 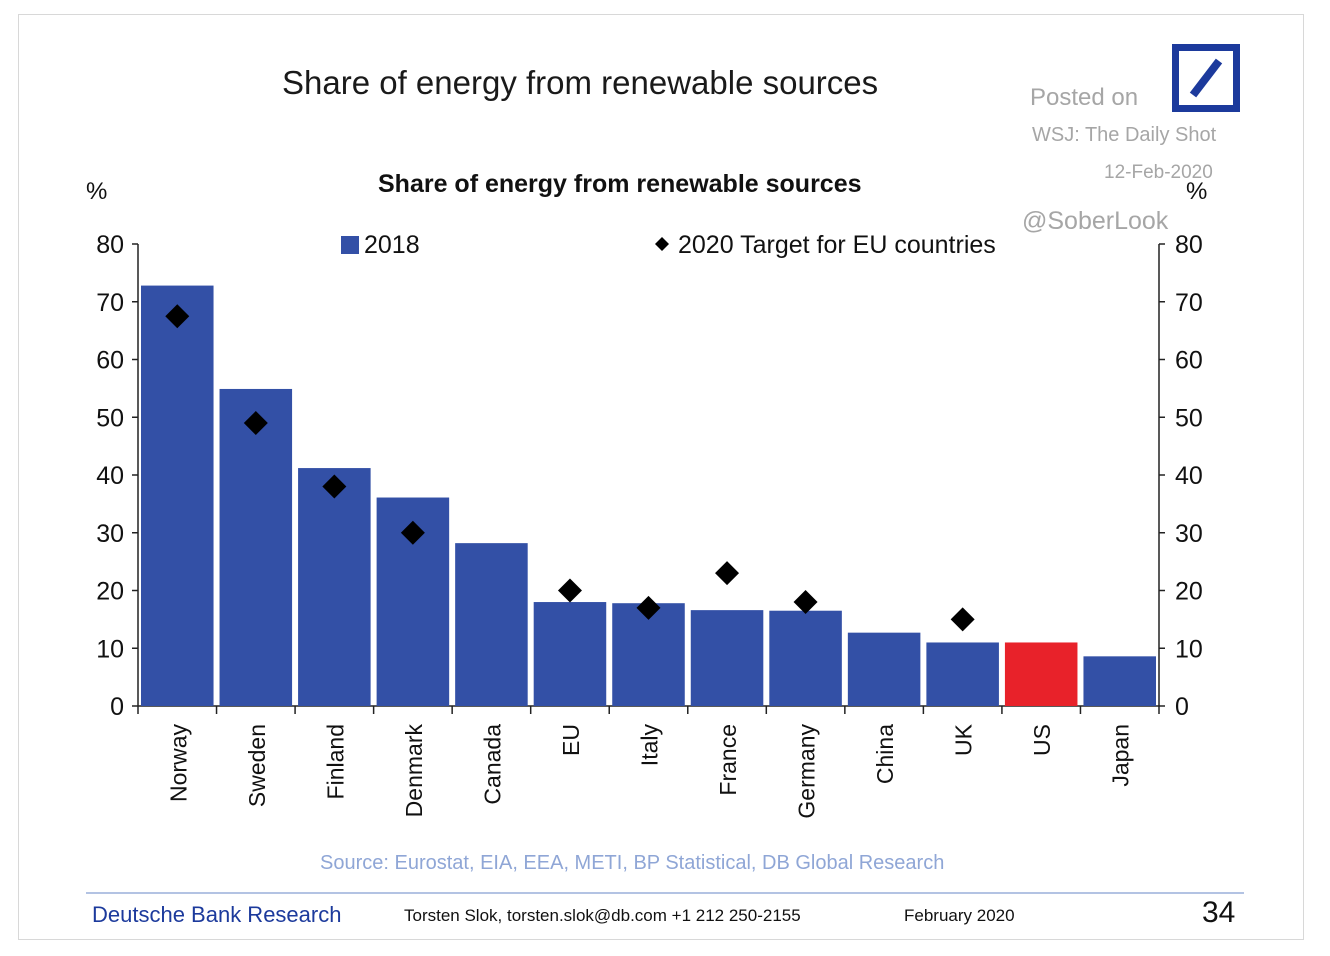 I want to click on x-label-finland: Finland, so click(x=335, y=761).